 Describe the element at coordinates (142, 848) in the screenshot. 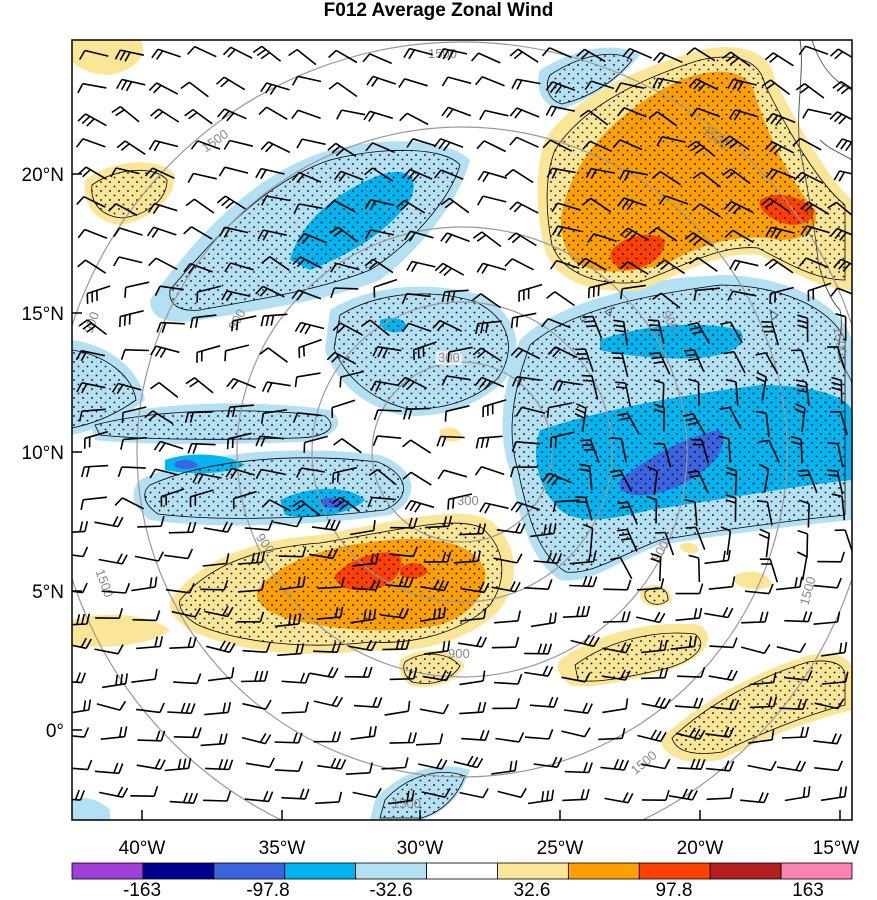

I see `lon-label-40w: 40°W` at that location.